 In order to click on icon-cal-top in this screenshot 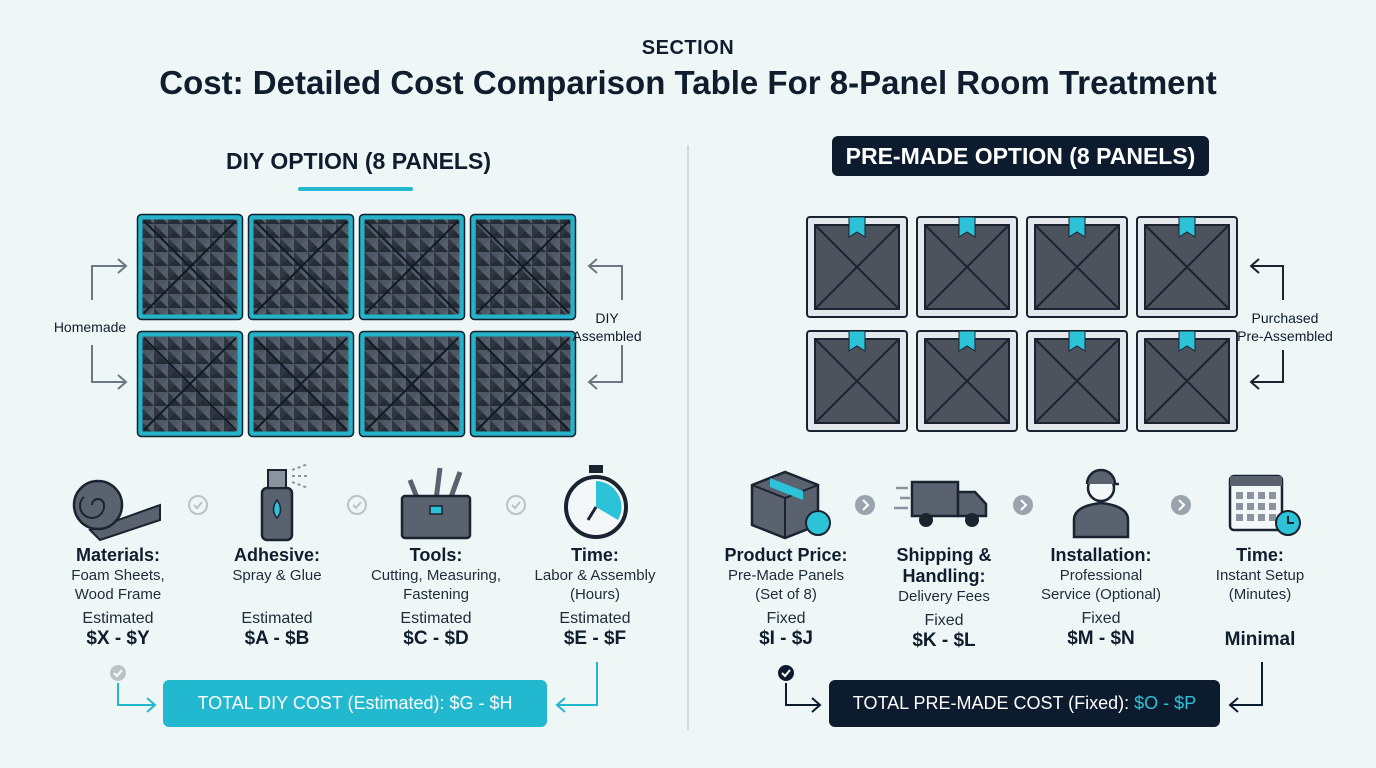, I will do `click(1256, 481)`.